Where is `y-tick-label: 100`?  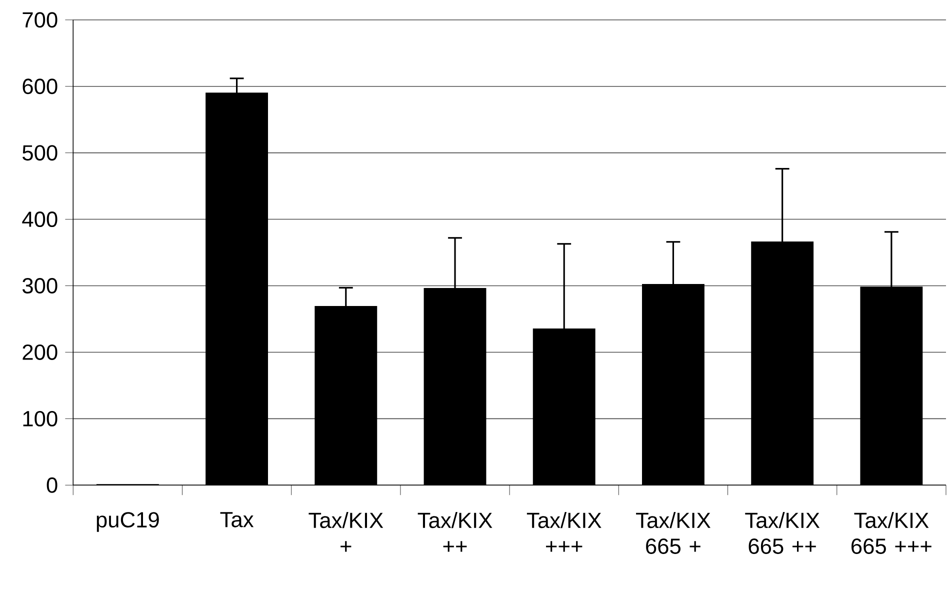 y-tick-label: 100 is located at coordinates (40, 419).